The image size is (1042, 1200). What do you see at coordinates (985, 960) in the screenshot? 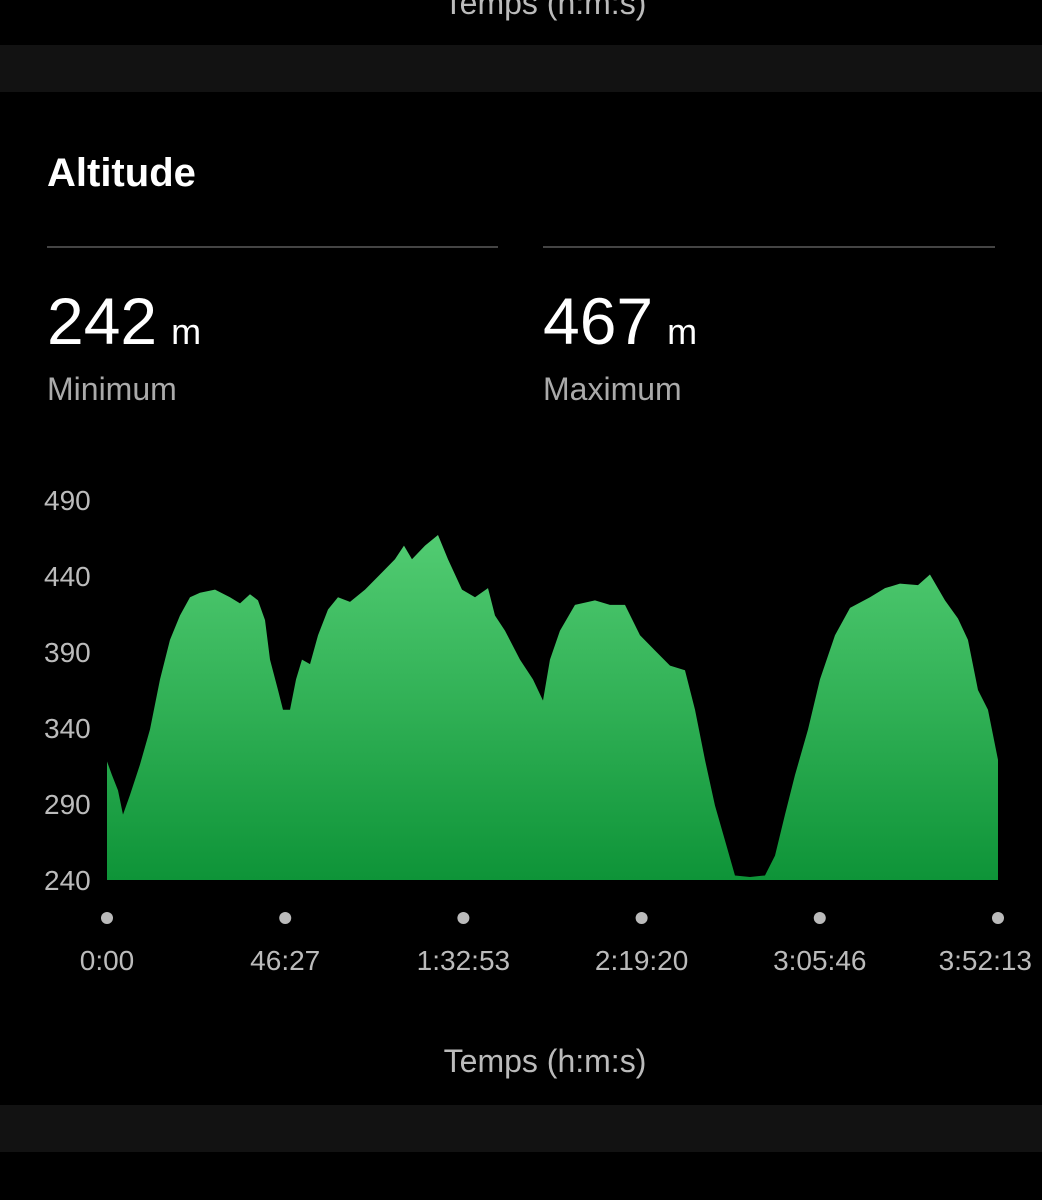
I see `x-tick-label: 3:52:13` at bounding box center [985, 960].